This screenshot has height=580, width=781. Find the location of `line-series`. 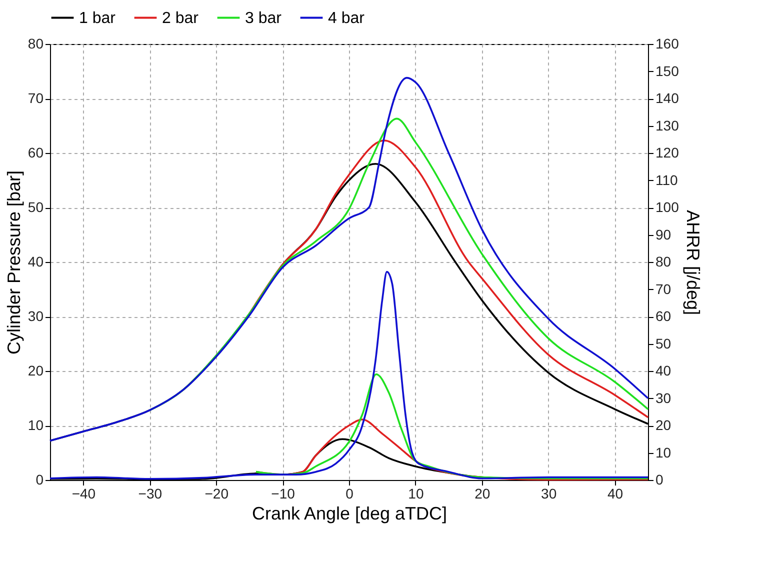

line-series is located at coordinates (452, 426).